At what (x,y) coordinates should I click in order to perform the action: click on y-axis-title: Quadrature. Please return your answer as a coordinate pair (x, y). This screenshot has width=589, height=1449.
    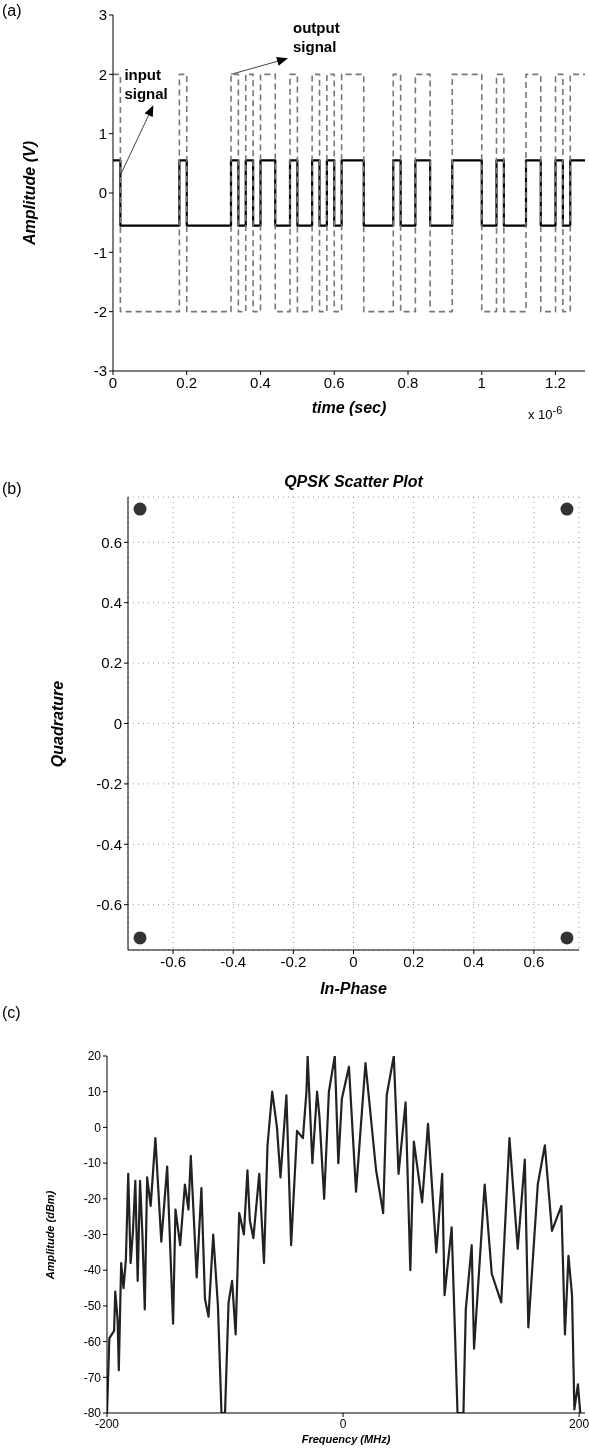
    Looking at the image, I should click on (58, 723).